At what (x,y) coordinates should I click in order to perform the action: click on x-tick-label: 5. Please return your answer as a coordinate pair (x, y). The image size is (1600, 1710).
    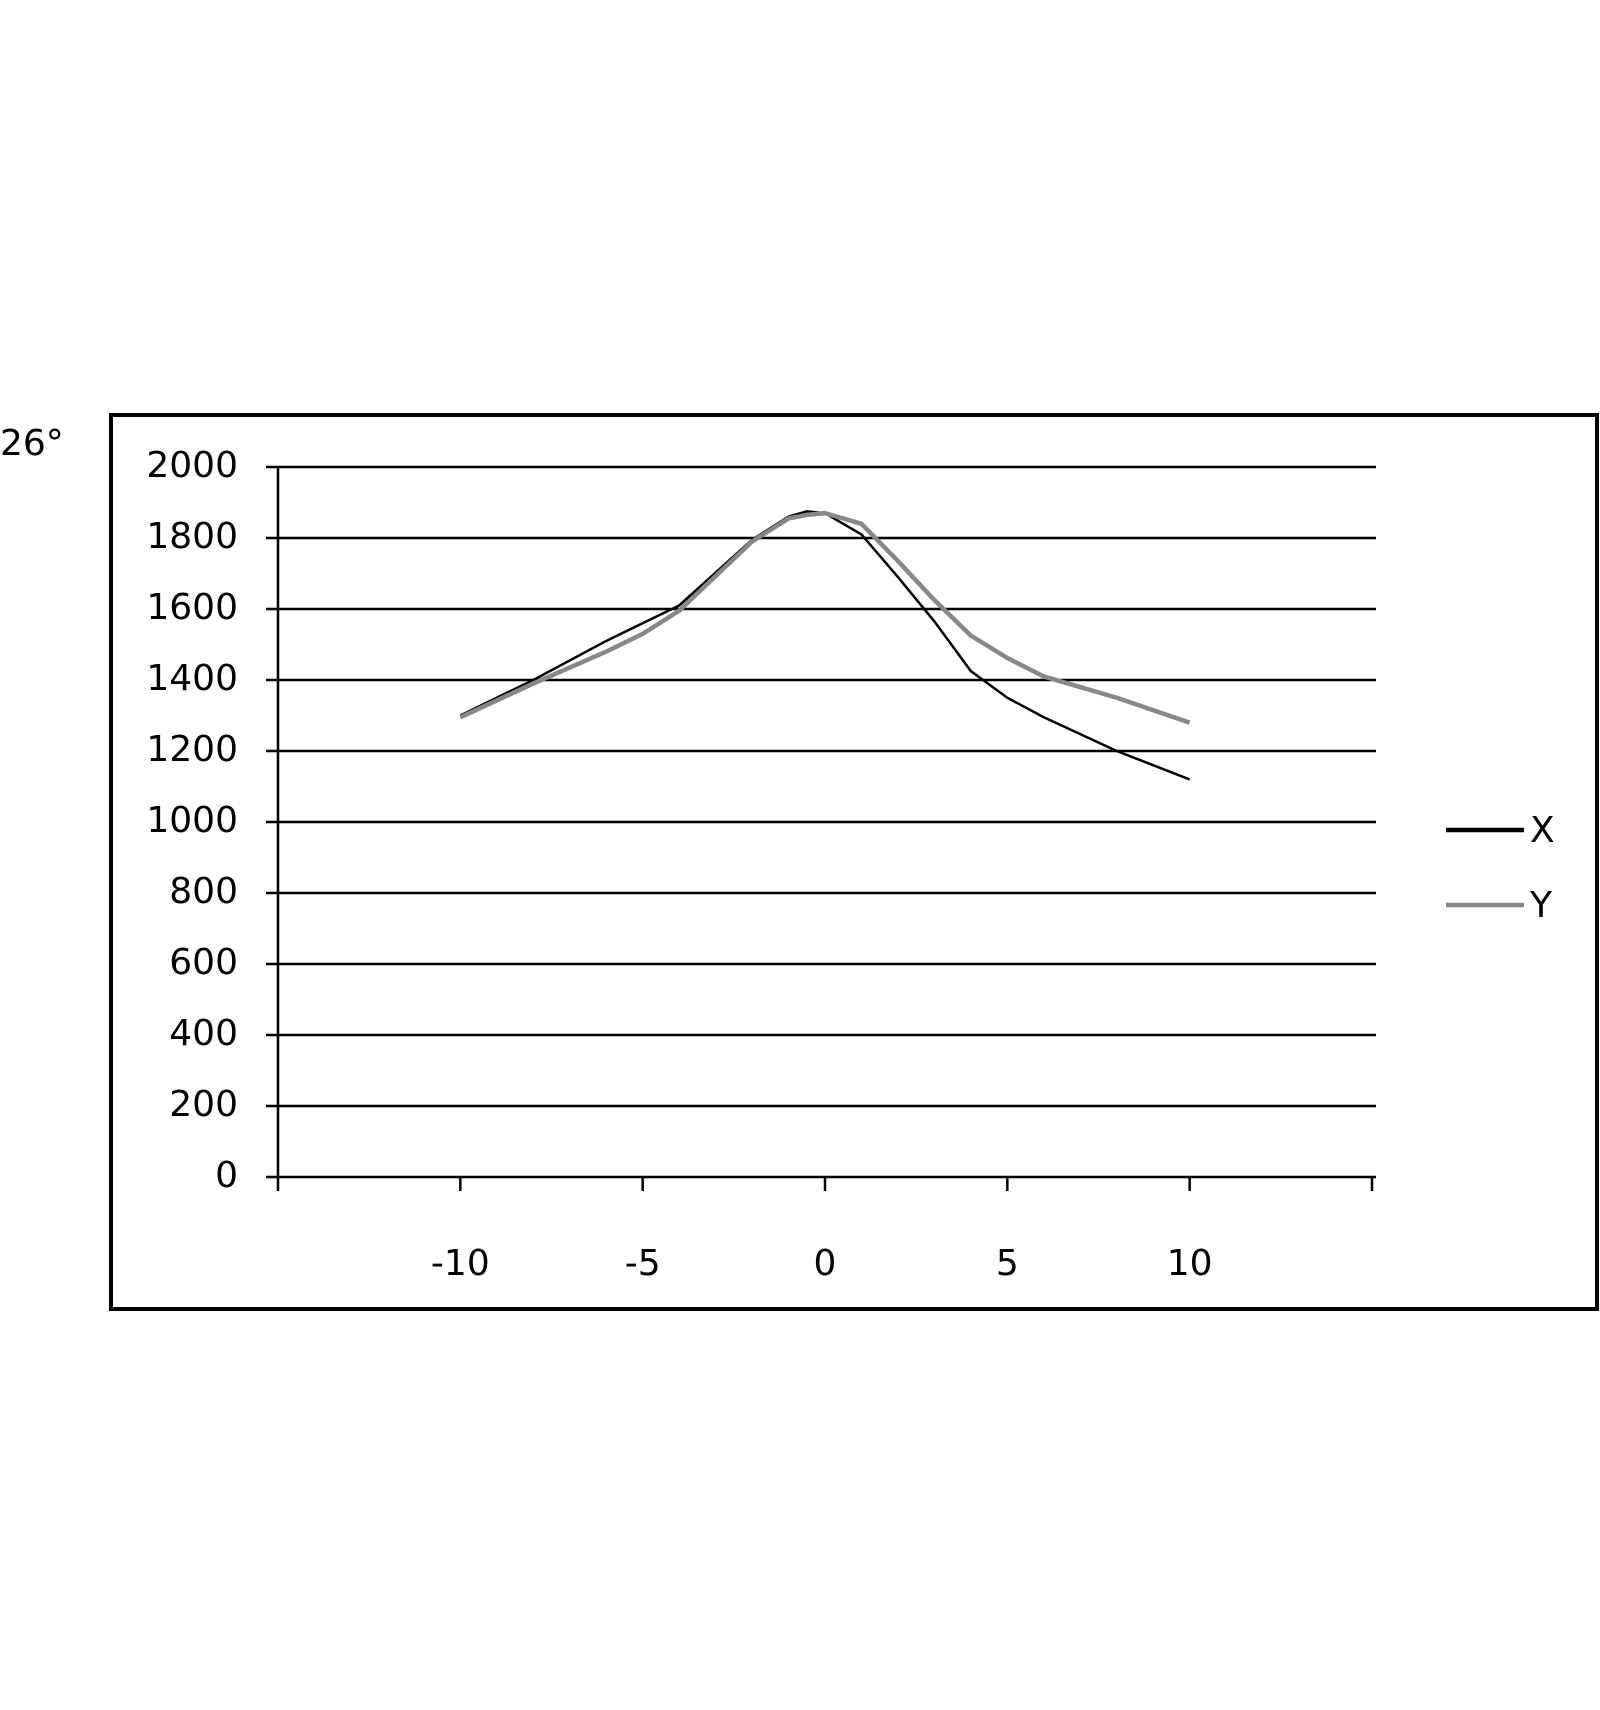
    Looking at the image, I should click on (1007, 1263).